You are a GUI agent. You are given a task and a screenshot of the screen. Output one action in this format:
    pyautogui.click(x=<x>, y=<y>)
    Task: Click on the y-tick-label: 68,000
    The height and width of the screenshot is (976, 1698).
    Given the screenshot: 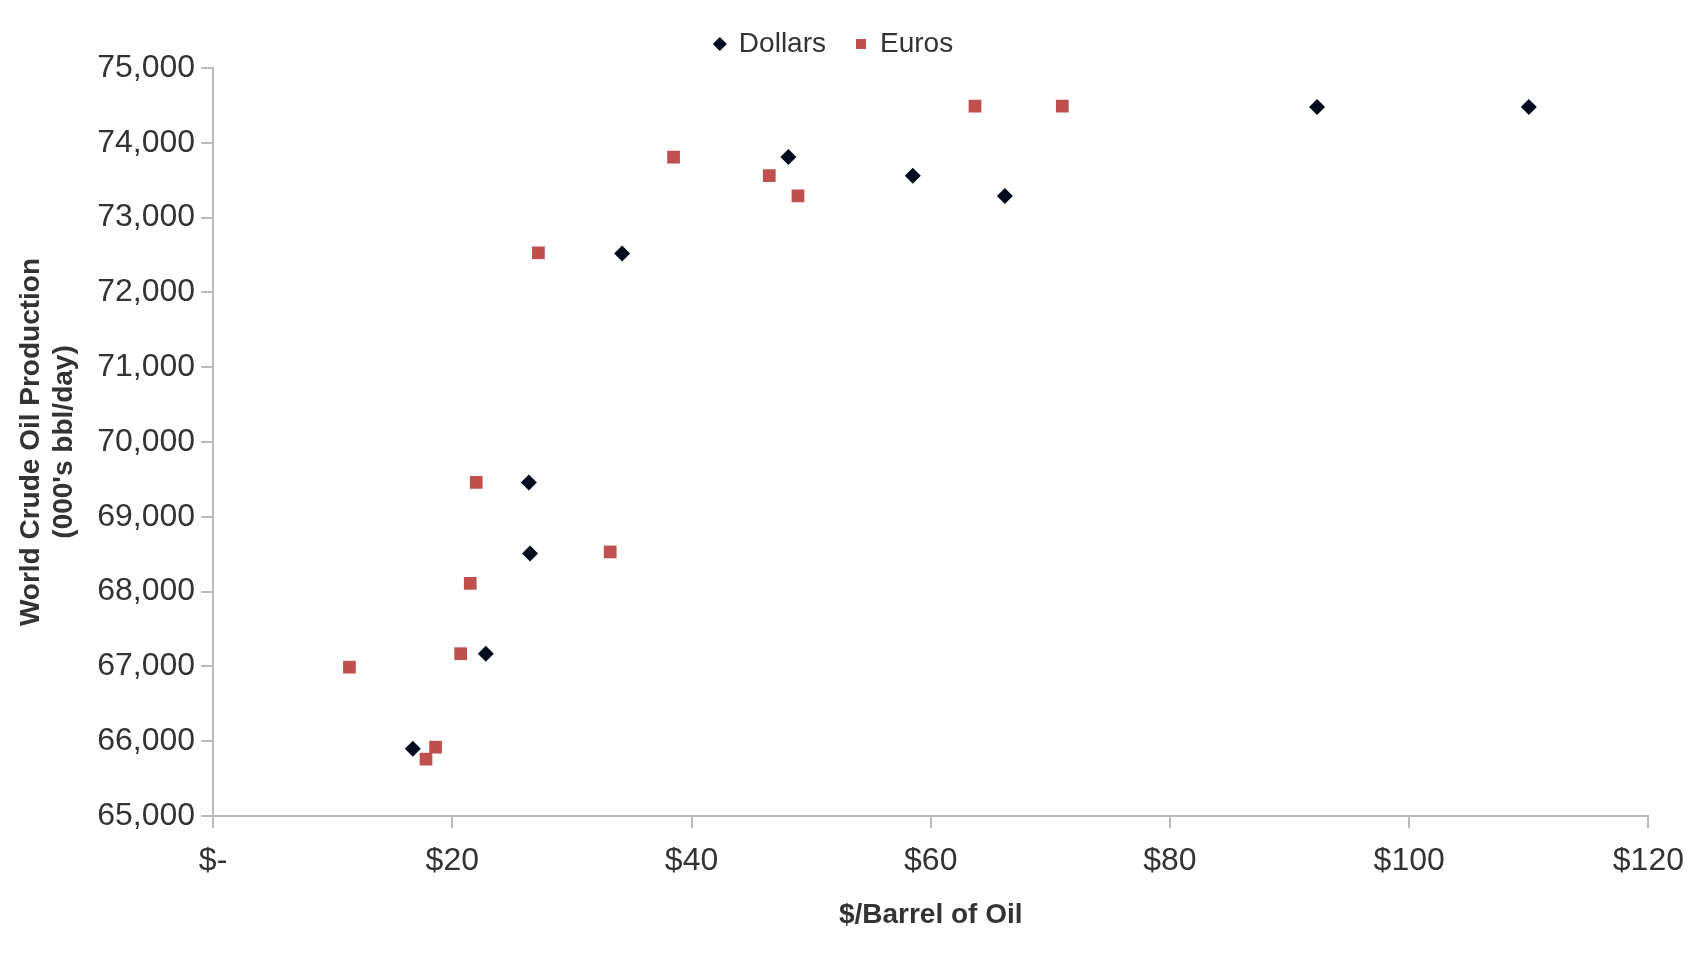 What is the action you would take?
    pyautogui.click(x=146, y=589)
    